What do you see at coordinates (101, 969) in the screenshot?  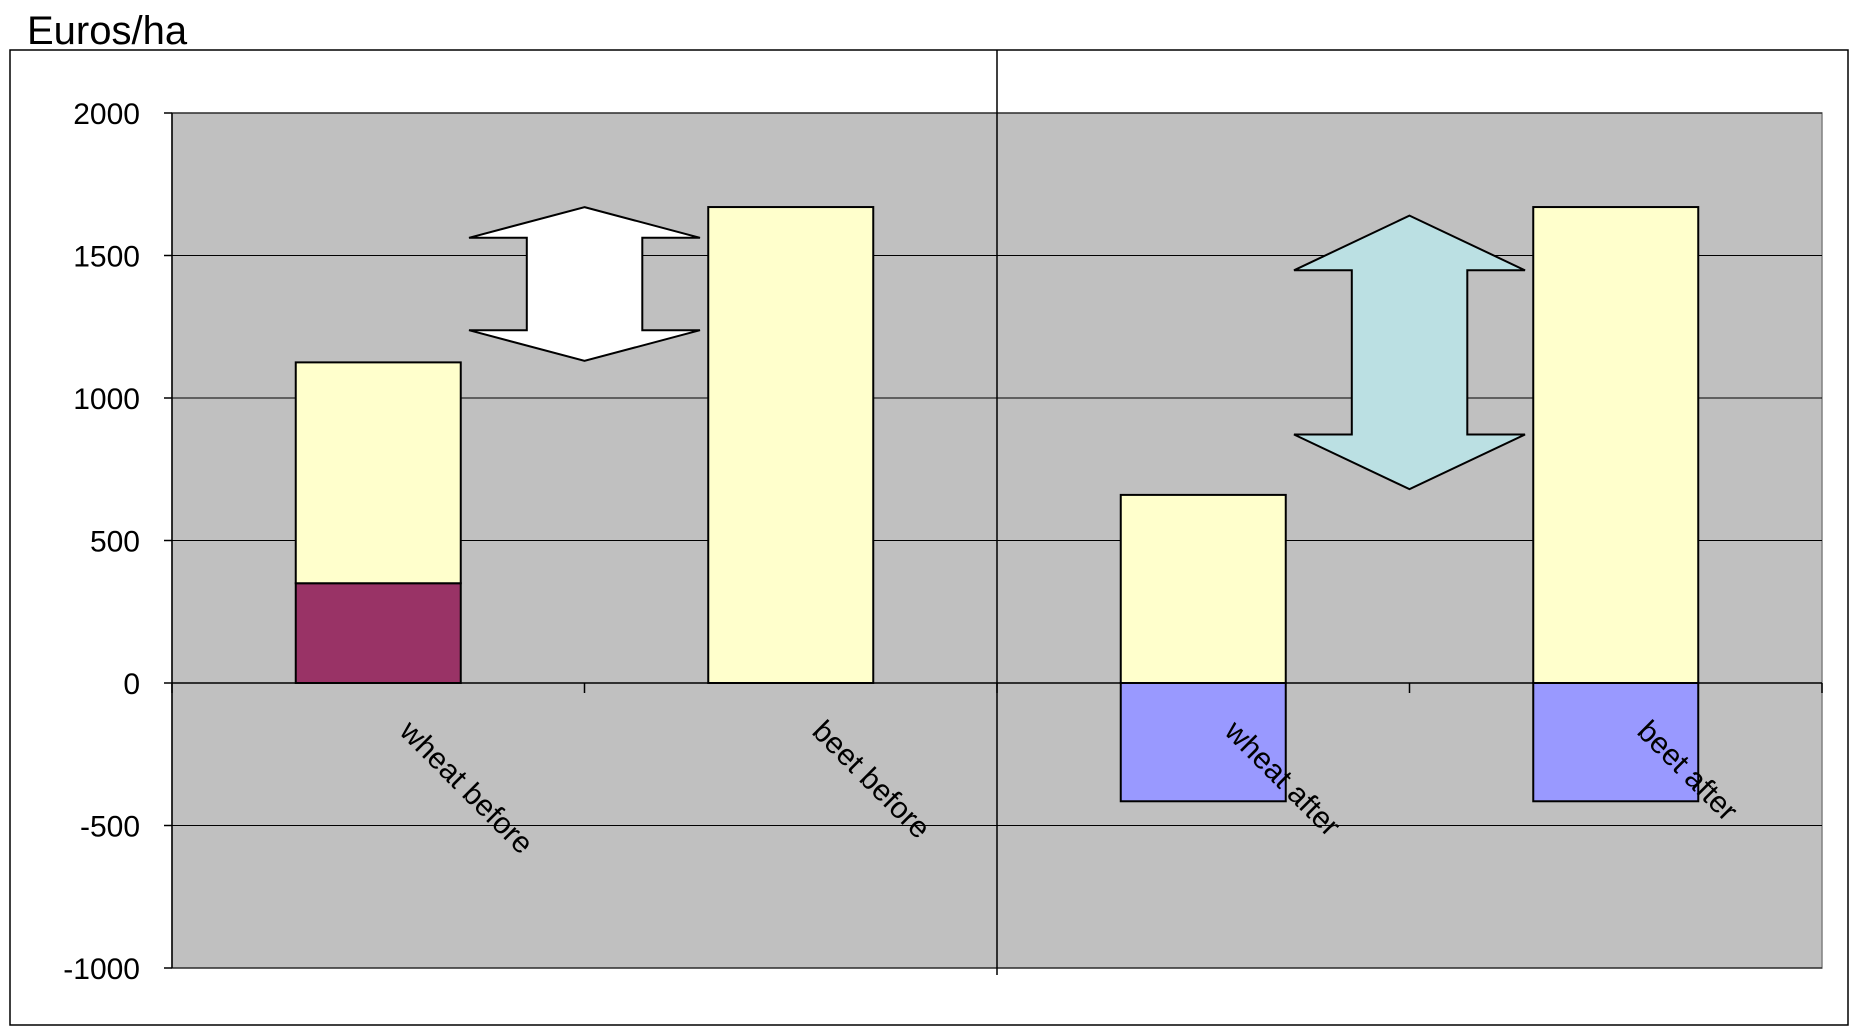 I see `y-tick-label: -1000` at bounding box center [101, 969].